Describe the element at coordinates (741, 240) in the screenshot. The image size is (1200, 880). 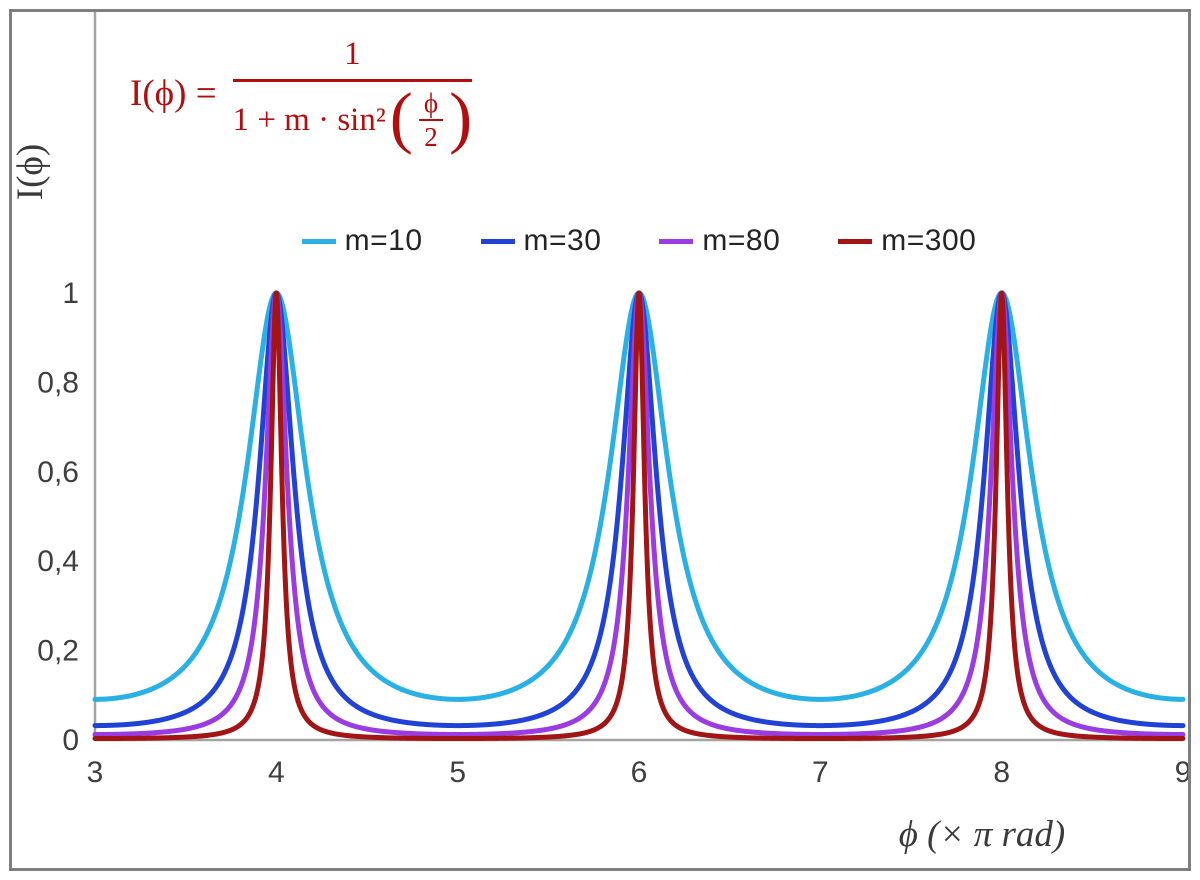
I see `legend-label: m=80` at that location.